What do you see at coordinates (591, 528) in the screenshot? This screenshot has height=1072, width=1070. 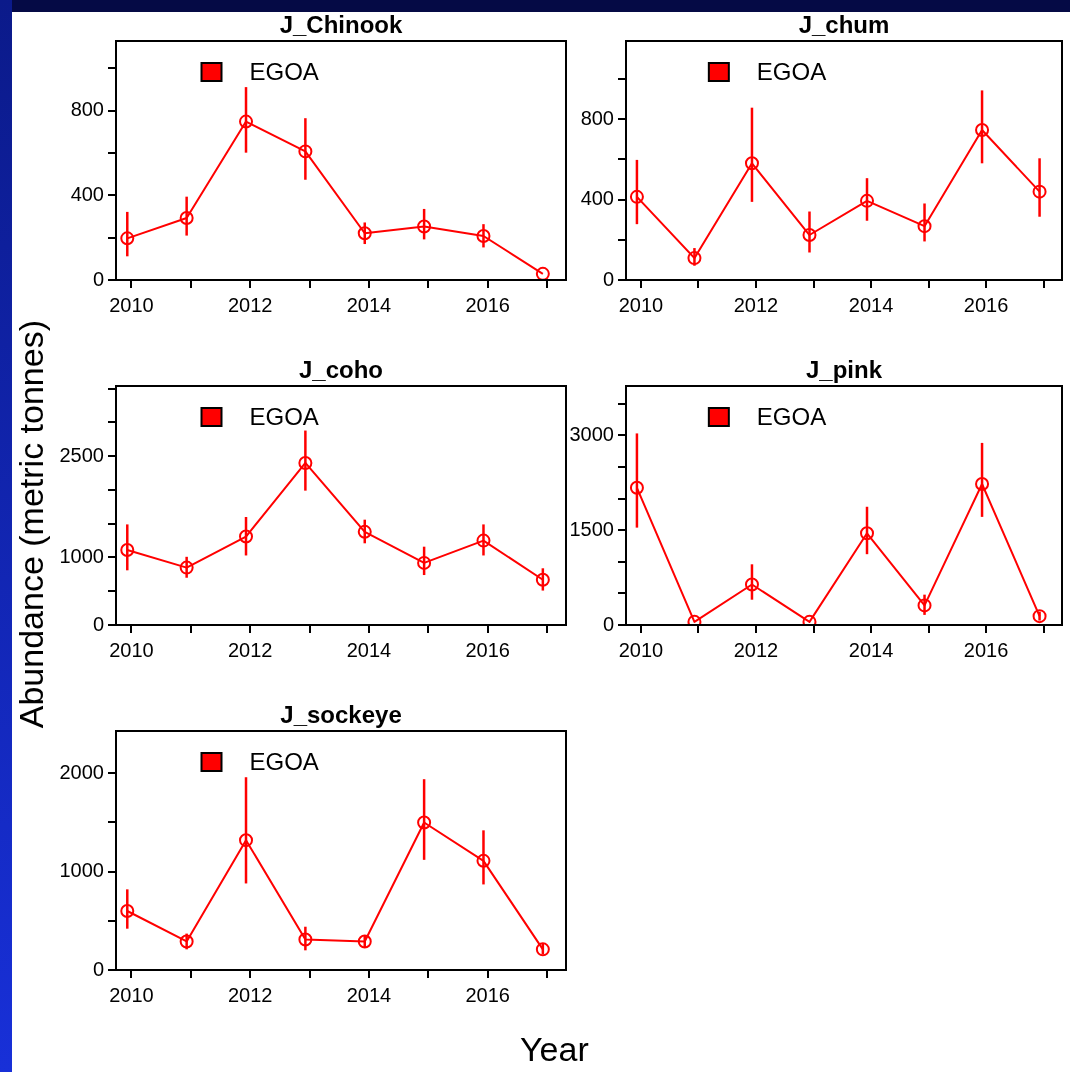 I see `y-tick-label: 1500` at bounding box center [591, 528].